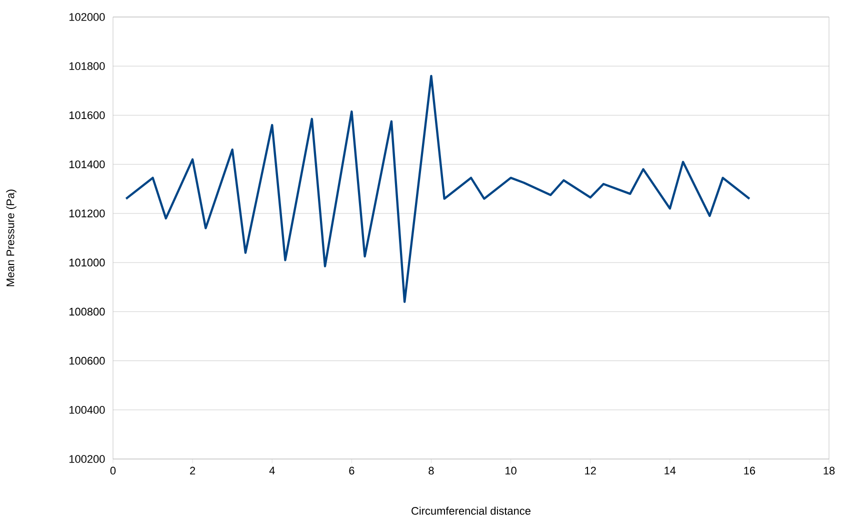 The image size is (844, 527). I want to click on x-tick-label: 16, so click(750, 470).